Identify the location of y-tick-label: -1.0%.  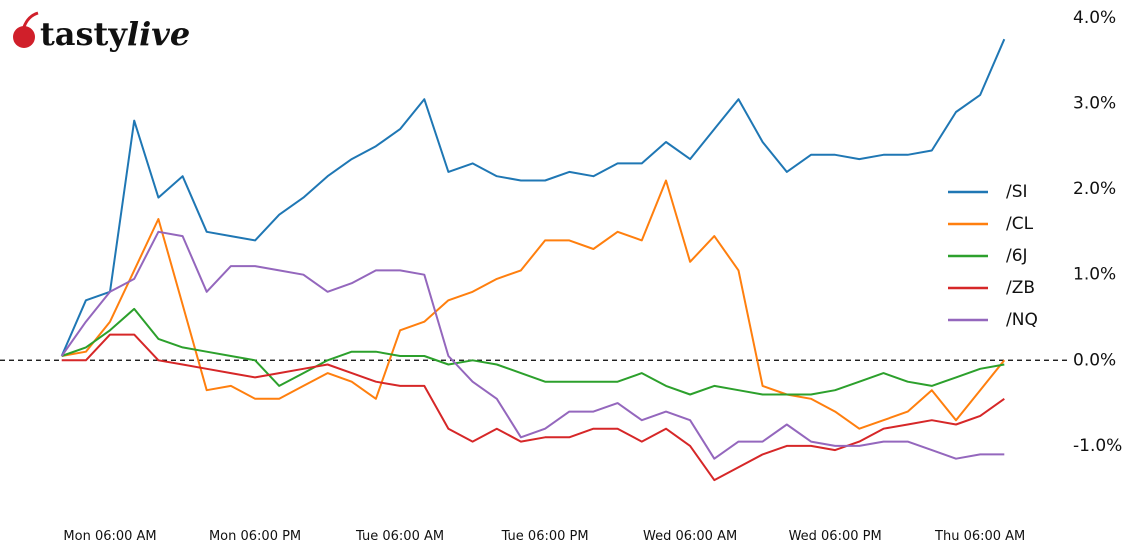
(1097, 446).